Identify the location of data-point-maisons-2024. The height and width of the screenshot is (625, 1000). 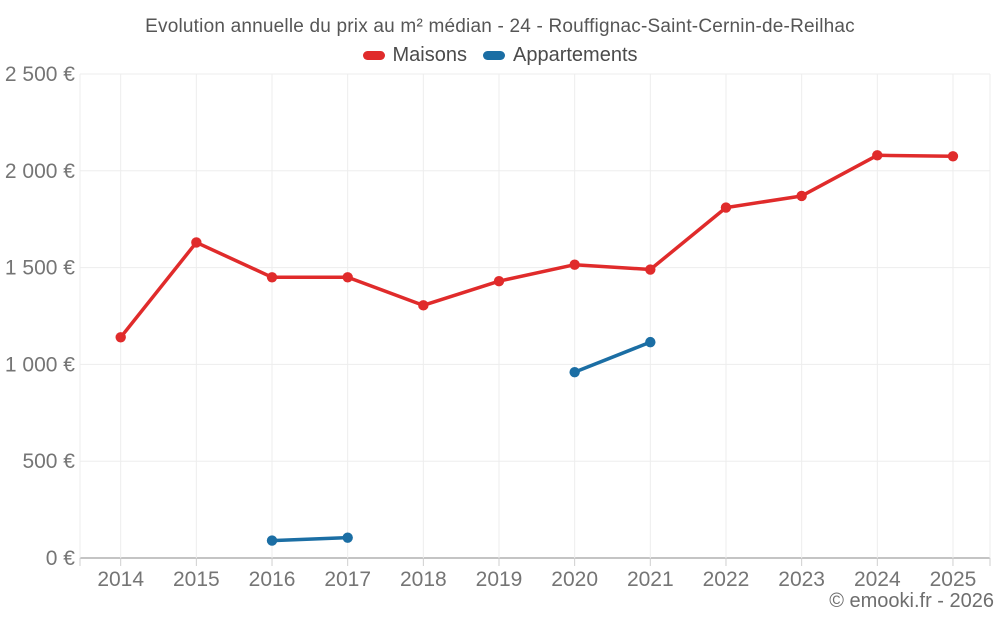
(877, 155).